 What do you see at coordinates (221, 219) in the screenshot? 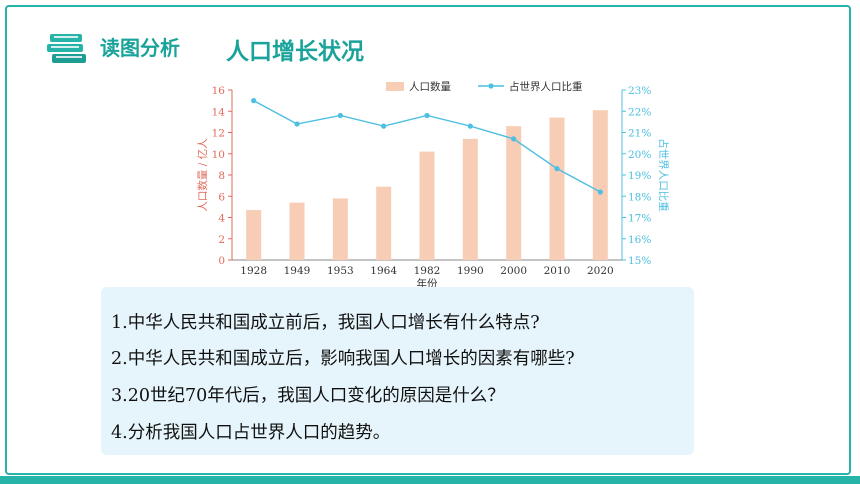
I see `left-tick-label: 4` at bounding box center [221, 219].